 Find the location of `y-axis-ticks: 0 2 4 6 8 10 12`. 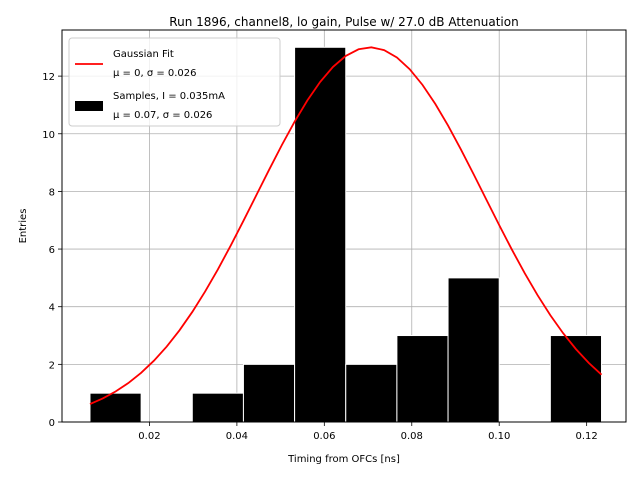

y-axis-ticks: 0 2 4 6 8 10 12 is located at coordinates (52, 250).